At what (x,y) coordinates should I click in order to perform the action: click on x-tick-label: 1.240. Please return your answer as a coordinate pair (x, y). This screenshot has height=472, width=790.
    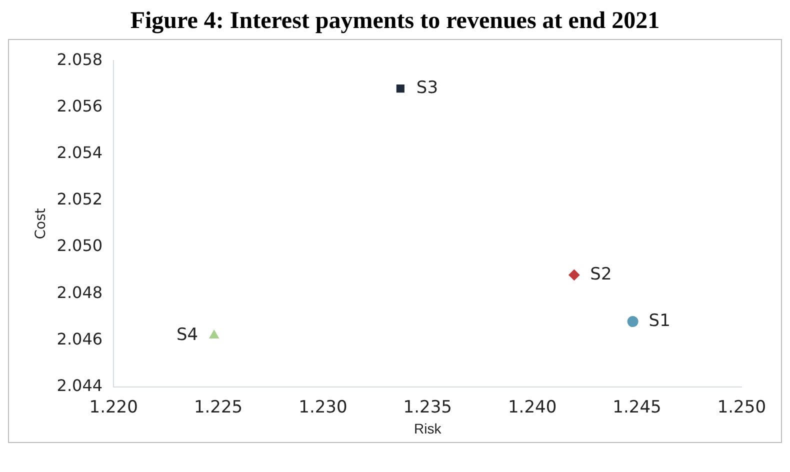
    Looking at the image, I should click on (532, 407).